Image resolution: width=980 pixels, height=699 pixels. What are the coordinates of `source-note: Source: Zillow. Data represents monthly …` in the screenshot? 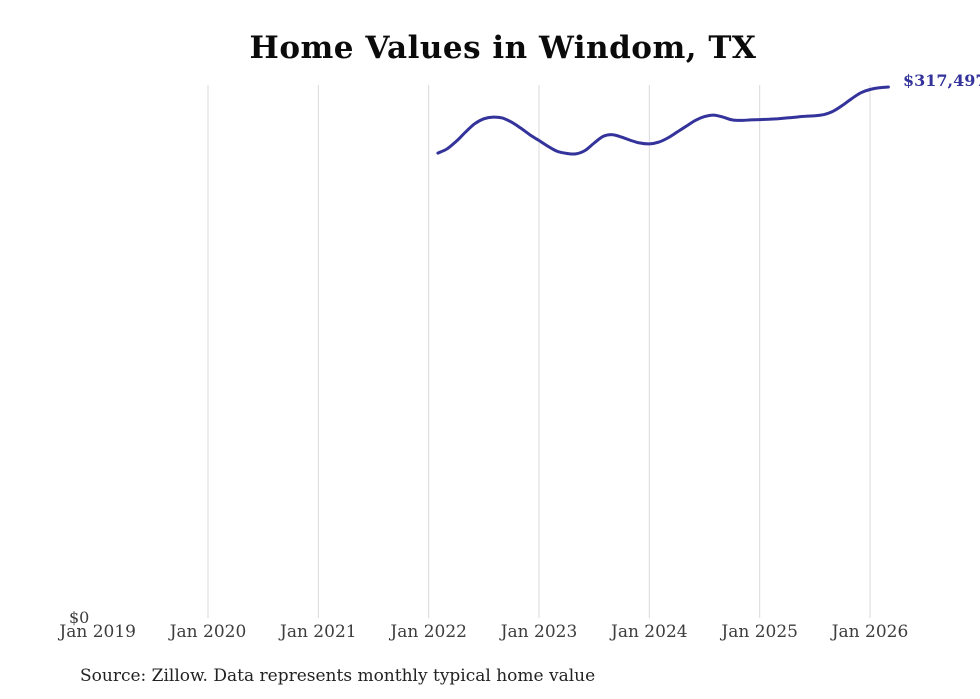 It's located at (338, 676).